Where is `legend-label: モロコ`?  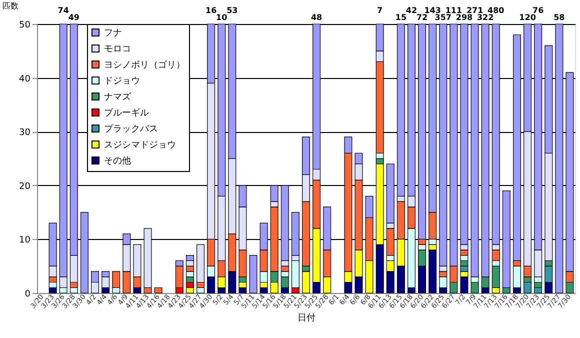 legend-label: モロコ is located at coordinates (117, 49).